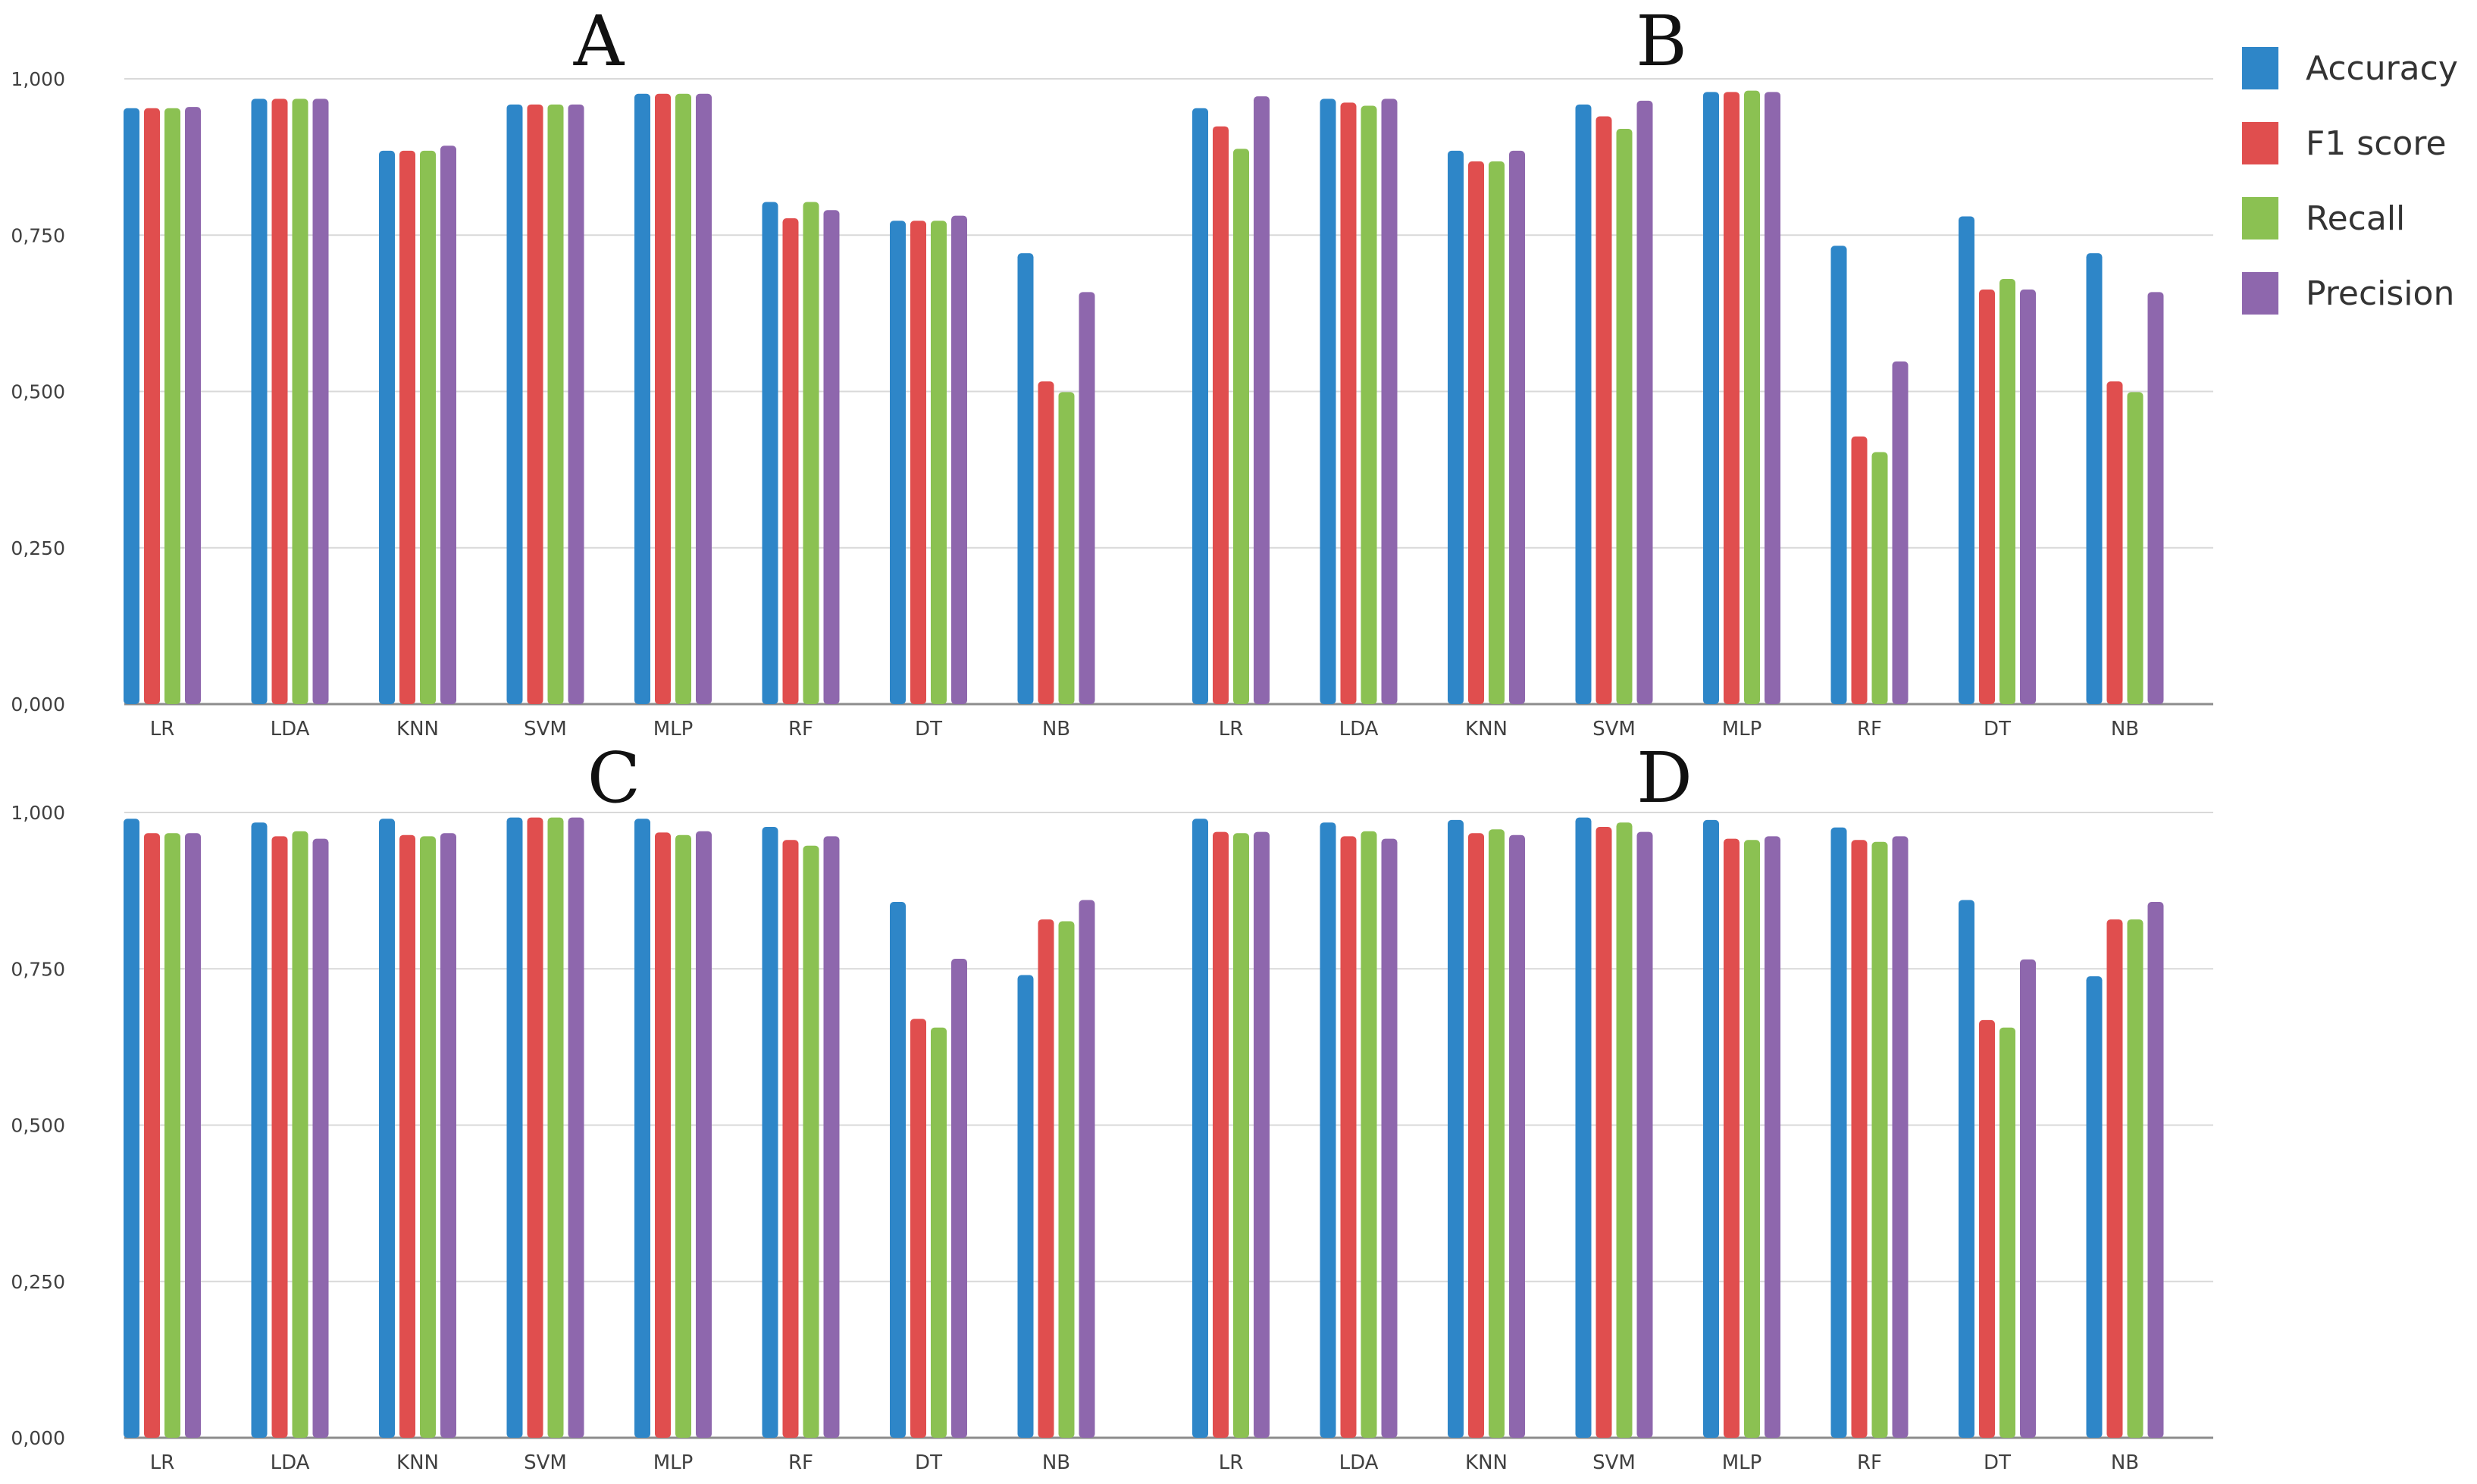  I want to click on panel-label: B, so click(1661, 41).